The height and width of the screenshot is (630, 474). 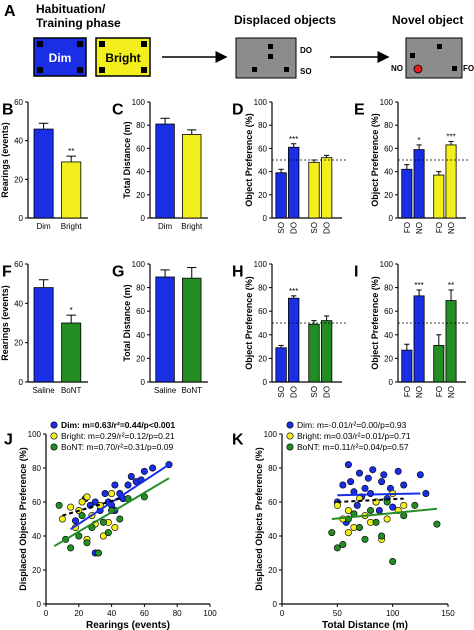 I want to click on x-tick-label: NO, so click(x=451, y=392).